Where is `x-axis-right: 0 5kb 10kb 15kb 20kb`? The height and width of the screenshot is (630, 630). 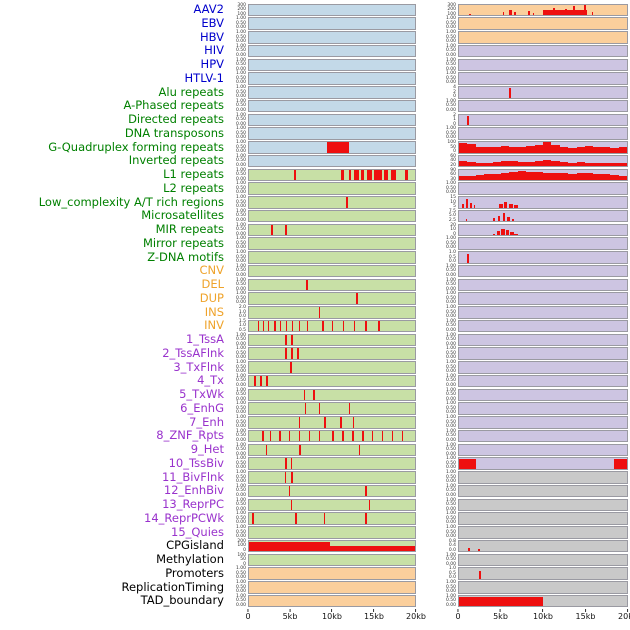 x-axis-right: 0 5kb 10kb 15kb 20kb is located at coordinates (542, 617).